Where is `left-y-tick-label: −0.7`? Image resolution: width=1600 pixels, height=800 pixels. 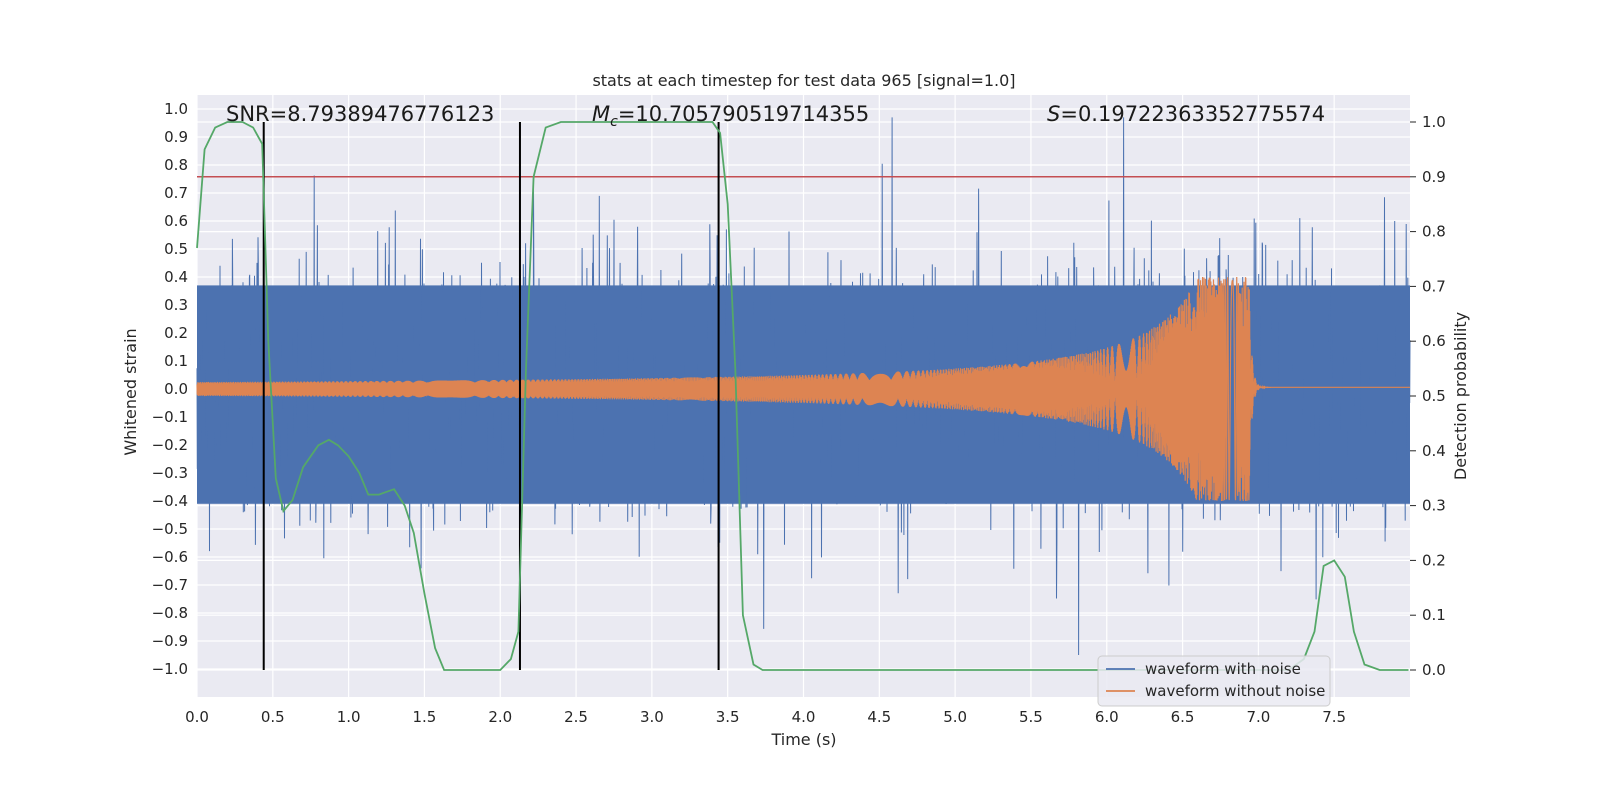 left-y-tick-label: −0.7 is located at coordinates (170, 585).